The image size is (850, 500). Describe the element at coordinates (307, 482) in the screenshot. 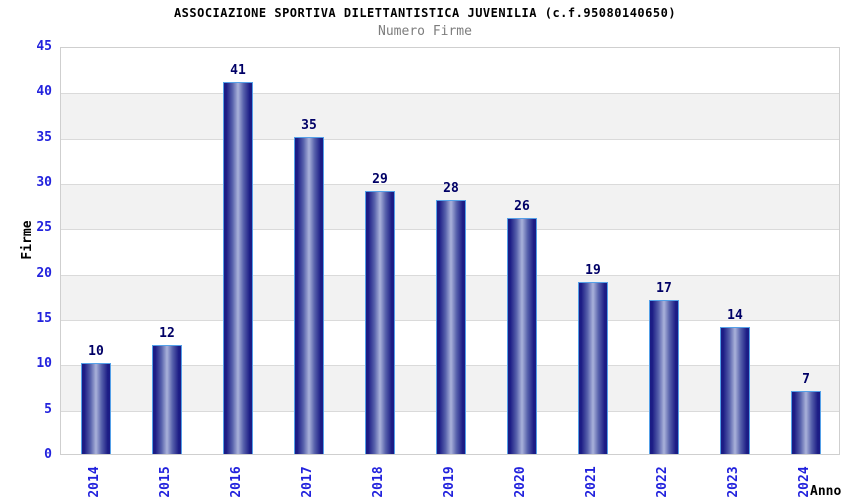

I see `x-tick-label: 2017` at that location.